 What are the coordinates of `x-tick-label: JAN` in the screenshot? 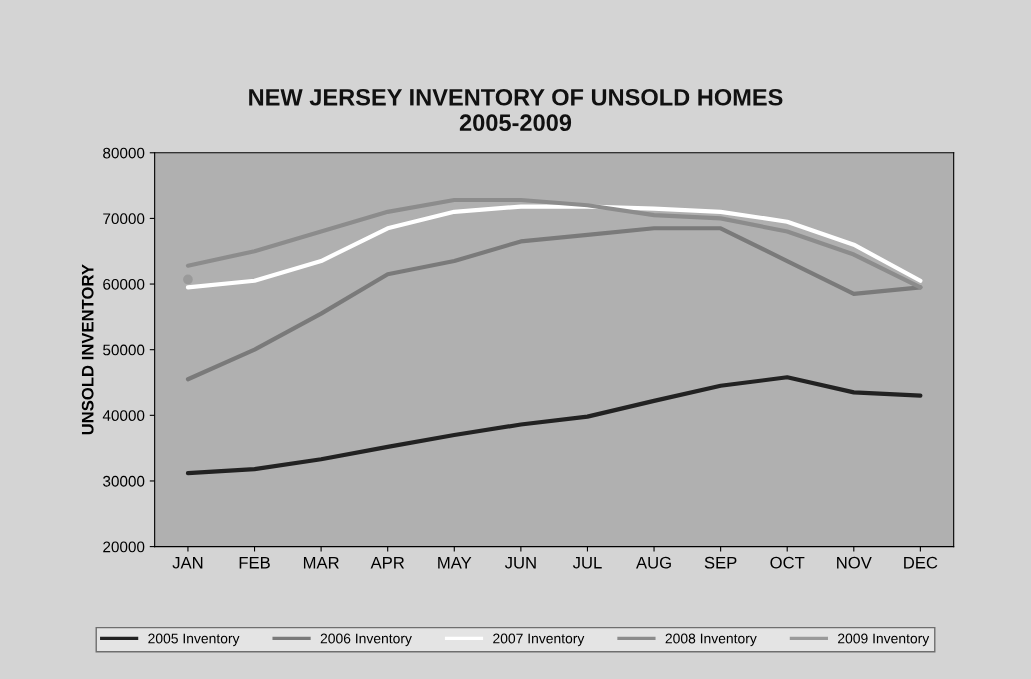 It's located at (187, 562).